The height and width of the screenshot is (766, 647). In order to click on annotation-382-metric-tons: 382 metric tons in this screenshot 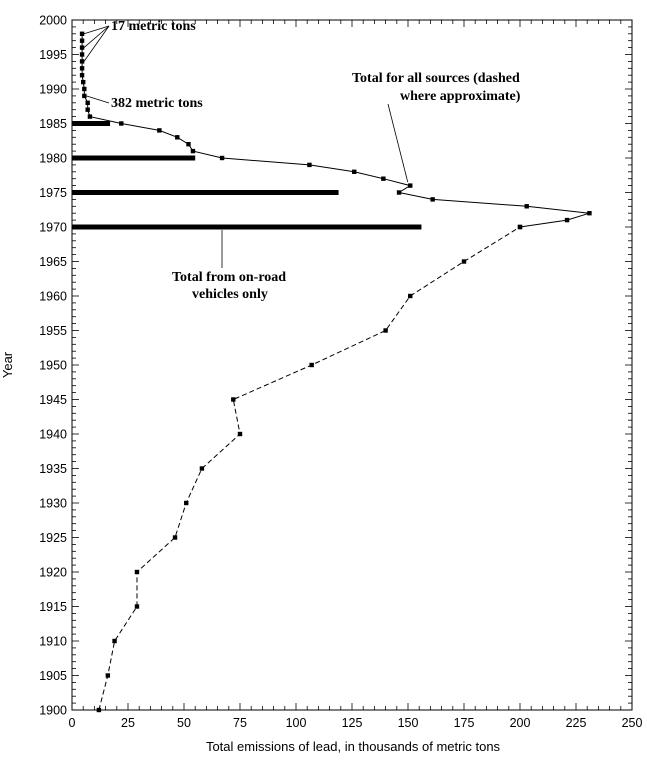, I will do `click(157, 103)`.